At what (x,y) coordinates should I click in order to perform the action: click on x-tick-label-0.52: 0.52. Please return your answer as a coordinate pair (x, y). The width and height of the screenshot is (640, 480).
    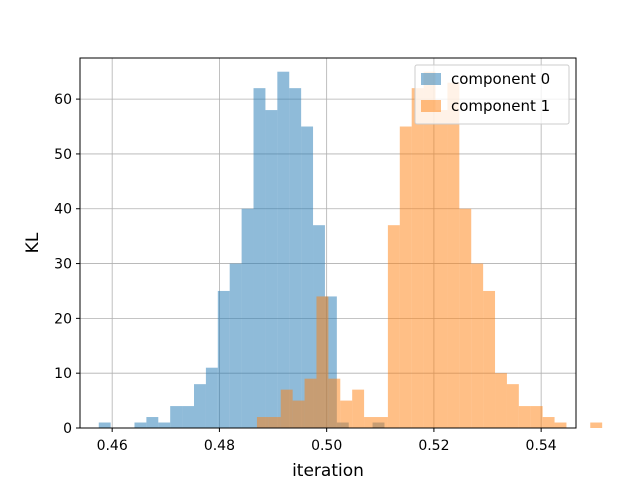
    Looking at the image, I should click on (433, 446).